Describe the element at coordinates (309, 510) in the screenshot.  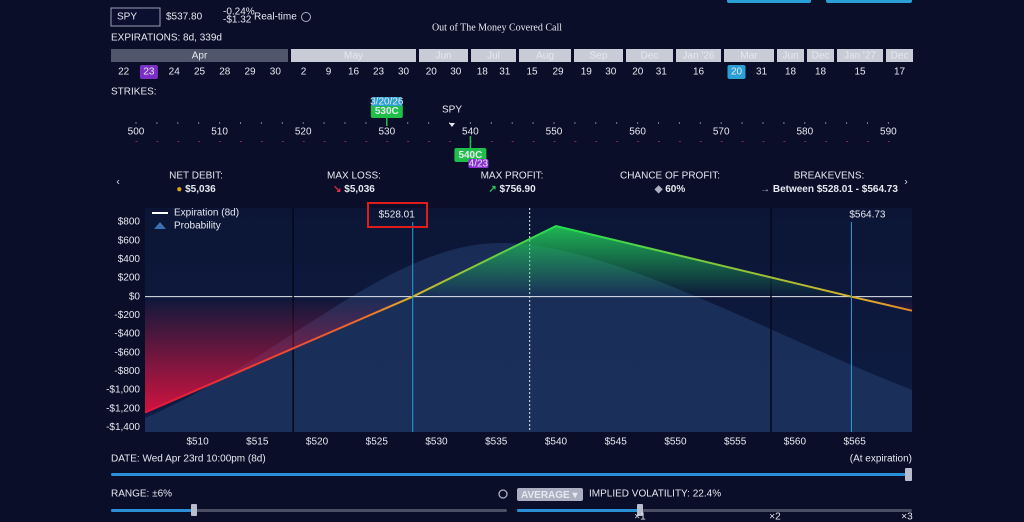
I see `range-track` at that location.